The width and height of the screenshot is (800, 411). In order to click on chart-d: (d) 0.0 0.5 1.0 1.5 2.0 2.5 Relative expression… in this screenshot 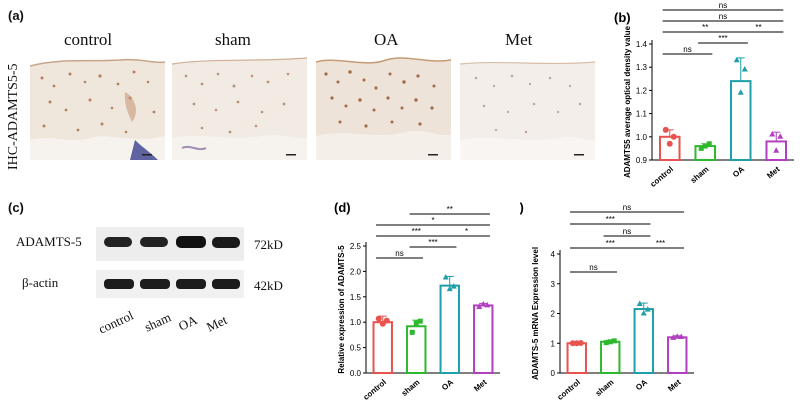, I will do `click(417, 301)`.